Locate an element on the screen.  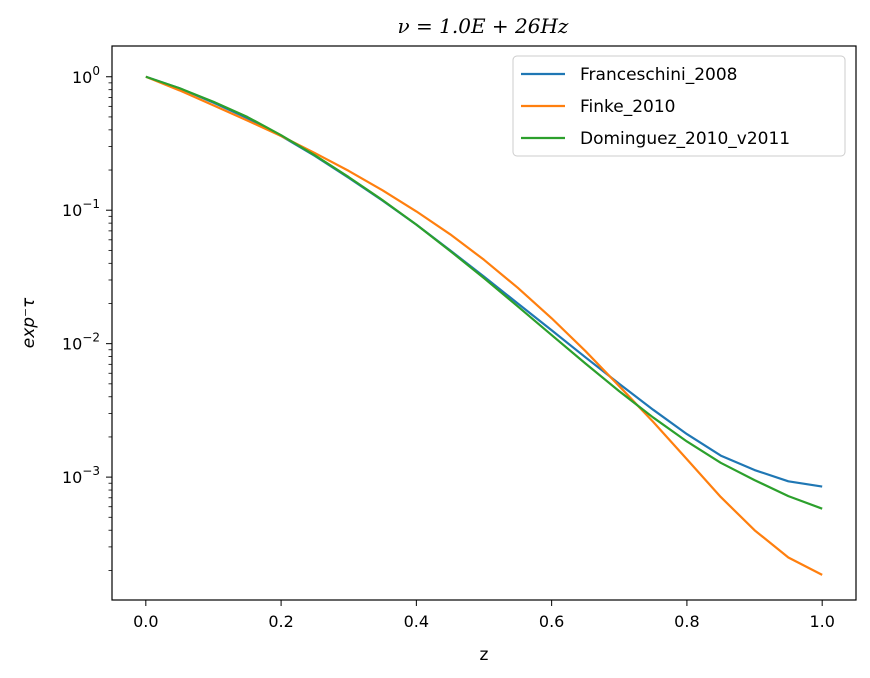
y-tick-label: 10⁻² is located at coordinates (81, 342).